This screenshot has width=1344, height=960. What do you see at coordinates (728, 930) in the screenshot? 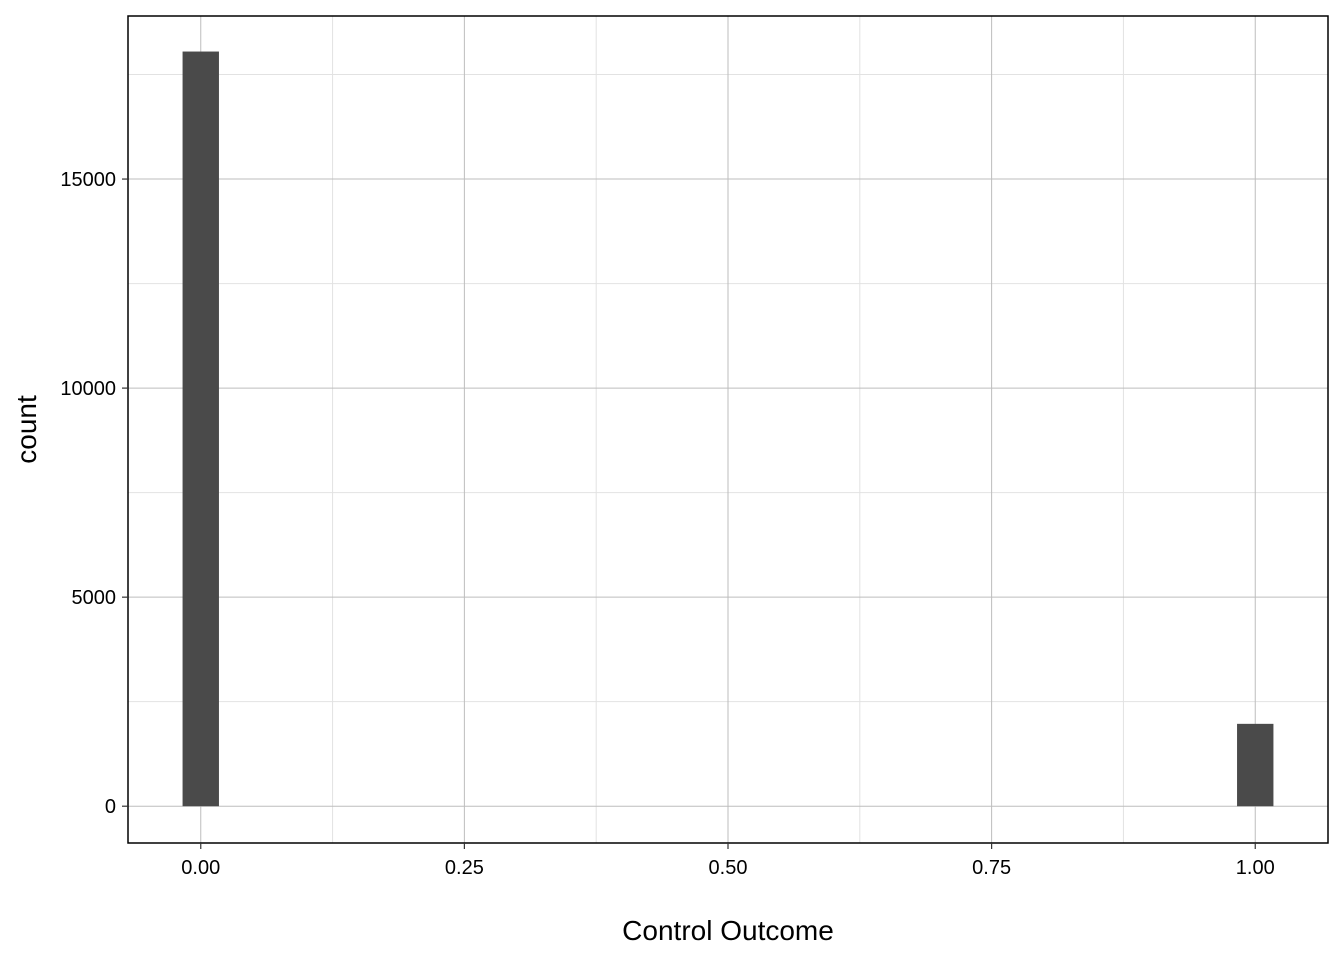
I see `x-axis-title: Control Outcome` at bounding box center [728, 930].